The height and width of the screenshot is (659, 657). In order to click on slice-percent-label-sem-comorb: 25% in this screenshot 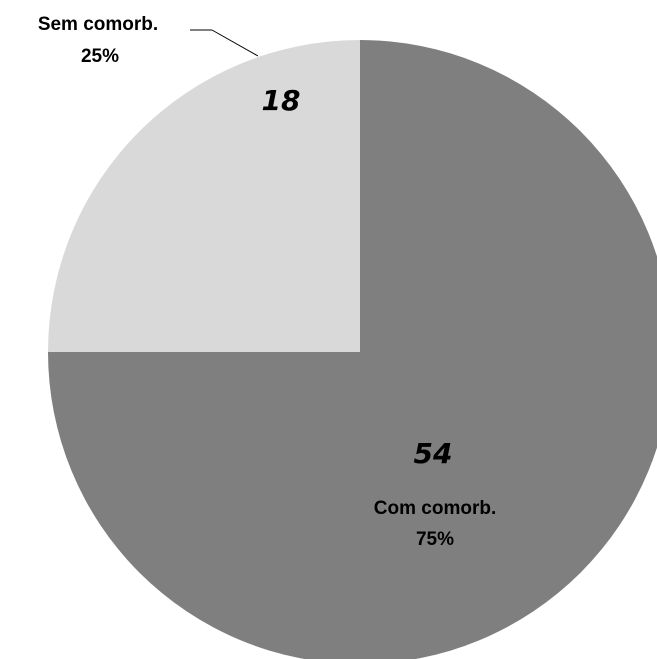, I will do `click(100, 56)`.